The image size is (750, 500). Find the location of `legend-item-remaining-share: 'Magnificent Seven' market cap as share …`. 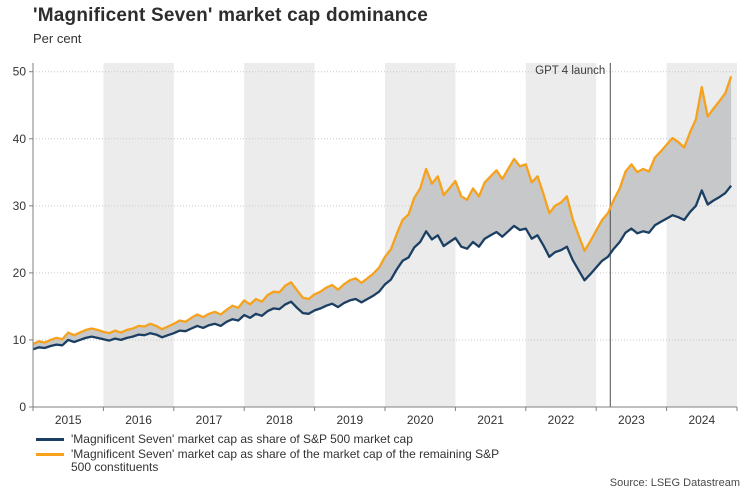

legend-item-remaining-share: 'Magnificent Seven' market cap as share … is located at coordinates (276, 461).